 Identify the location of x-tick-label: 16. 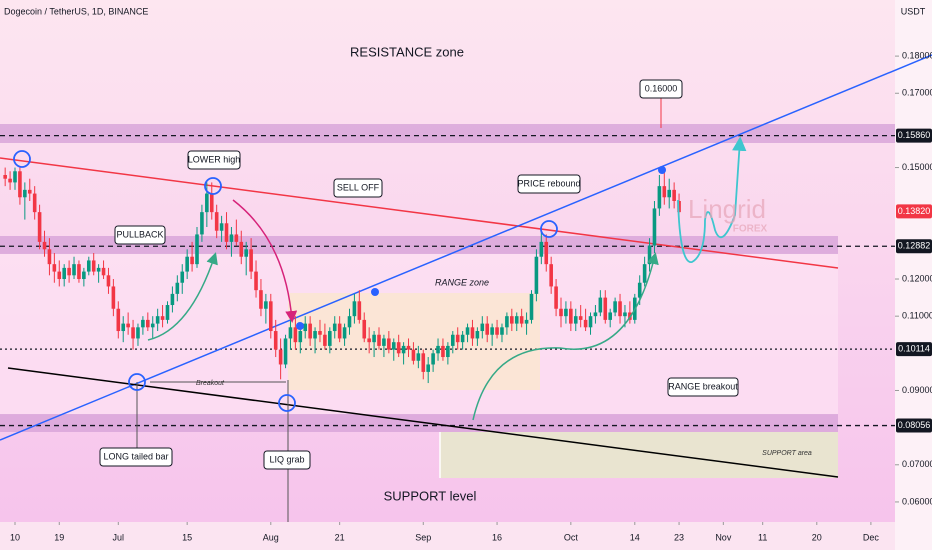
(497, 537).